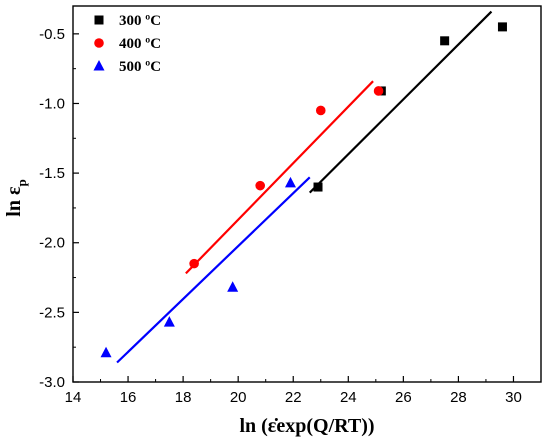  Describe the element at coordinates (293, 397) in the screenshot. I see `x-tick-label: 22` at that location.